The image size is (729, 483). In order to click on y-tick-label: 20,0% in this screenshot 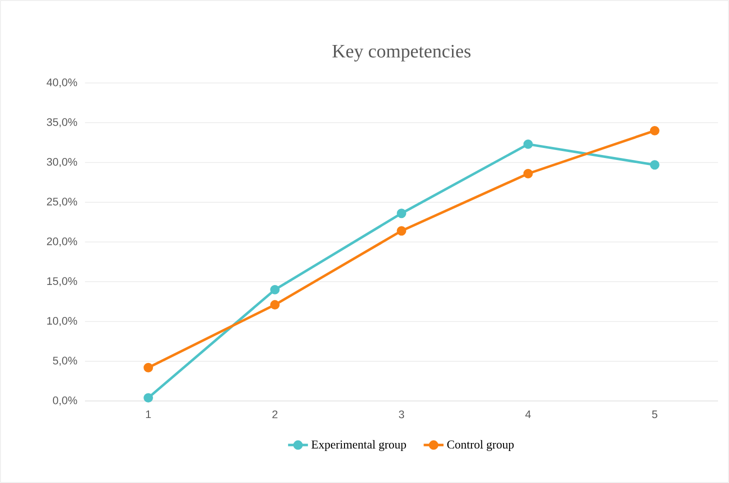, I will do `click(62, 242)`.